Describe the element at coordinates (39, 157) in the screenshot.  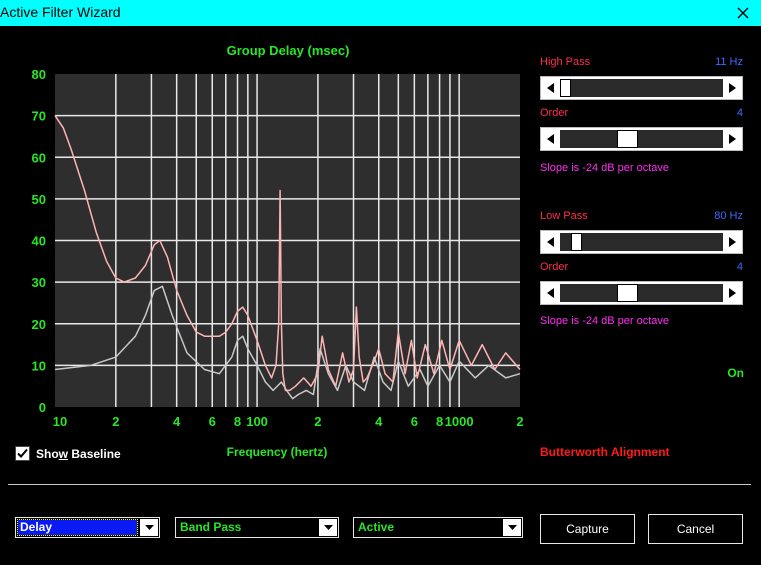
I see `y-tick-label: 60` at that location.